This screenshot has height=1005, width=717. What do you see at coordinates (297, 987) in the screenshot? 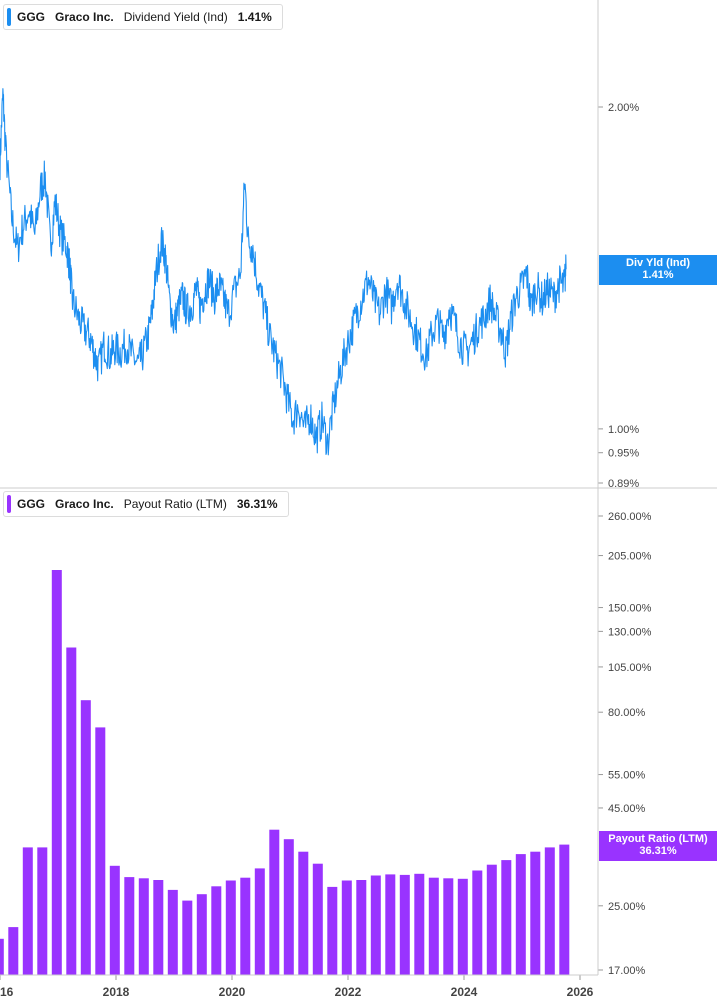
I see `x-axis: 2016 2018 2020 2022 2024 2026` at bounding box center [297, 987].